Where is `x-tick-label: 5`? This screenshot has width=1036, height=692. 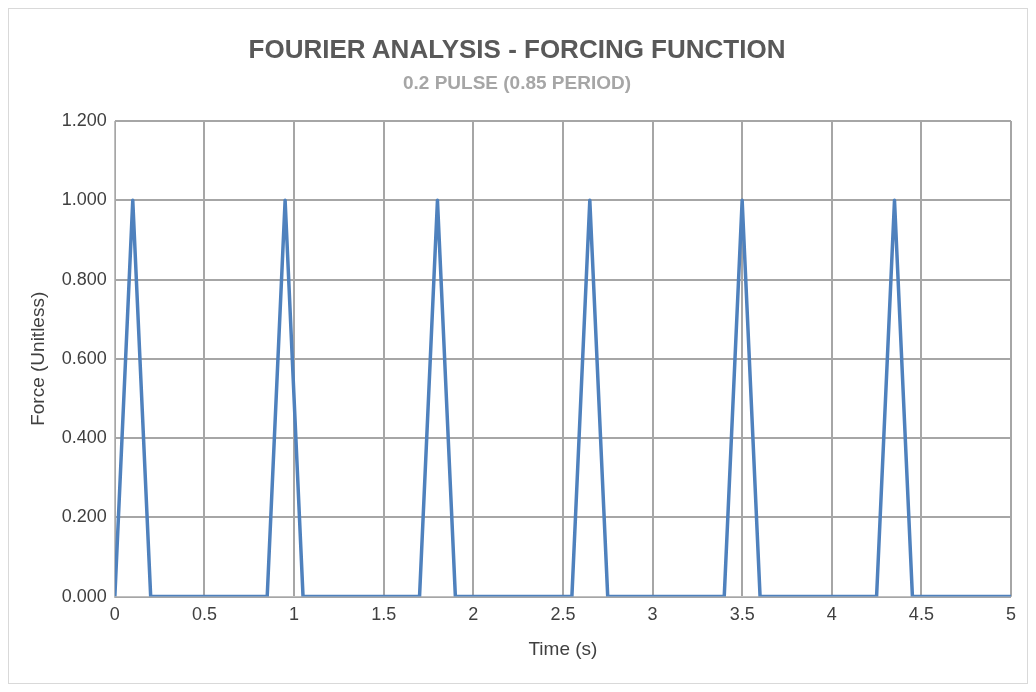
x-tick-label: 5 is located at coordinates (1011, 614).